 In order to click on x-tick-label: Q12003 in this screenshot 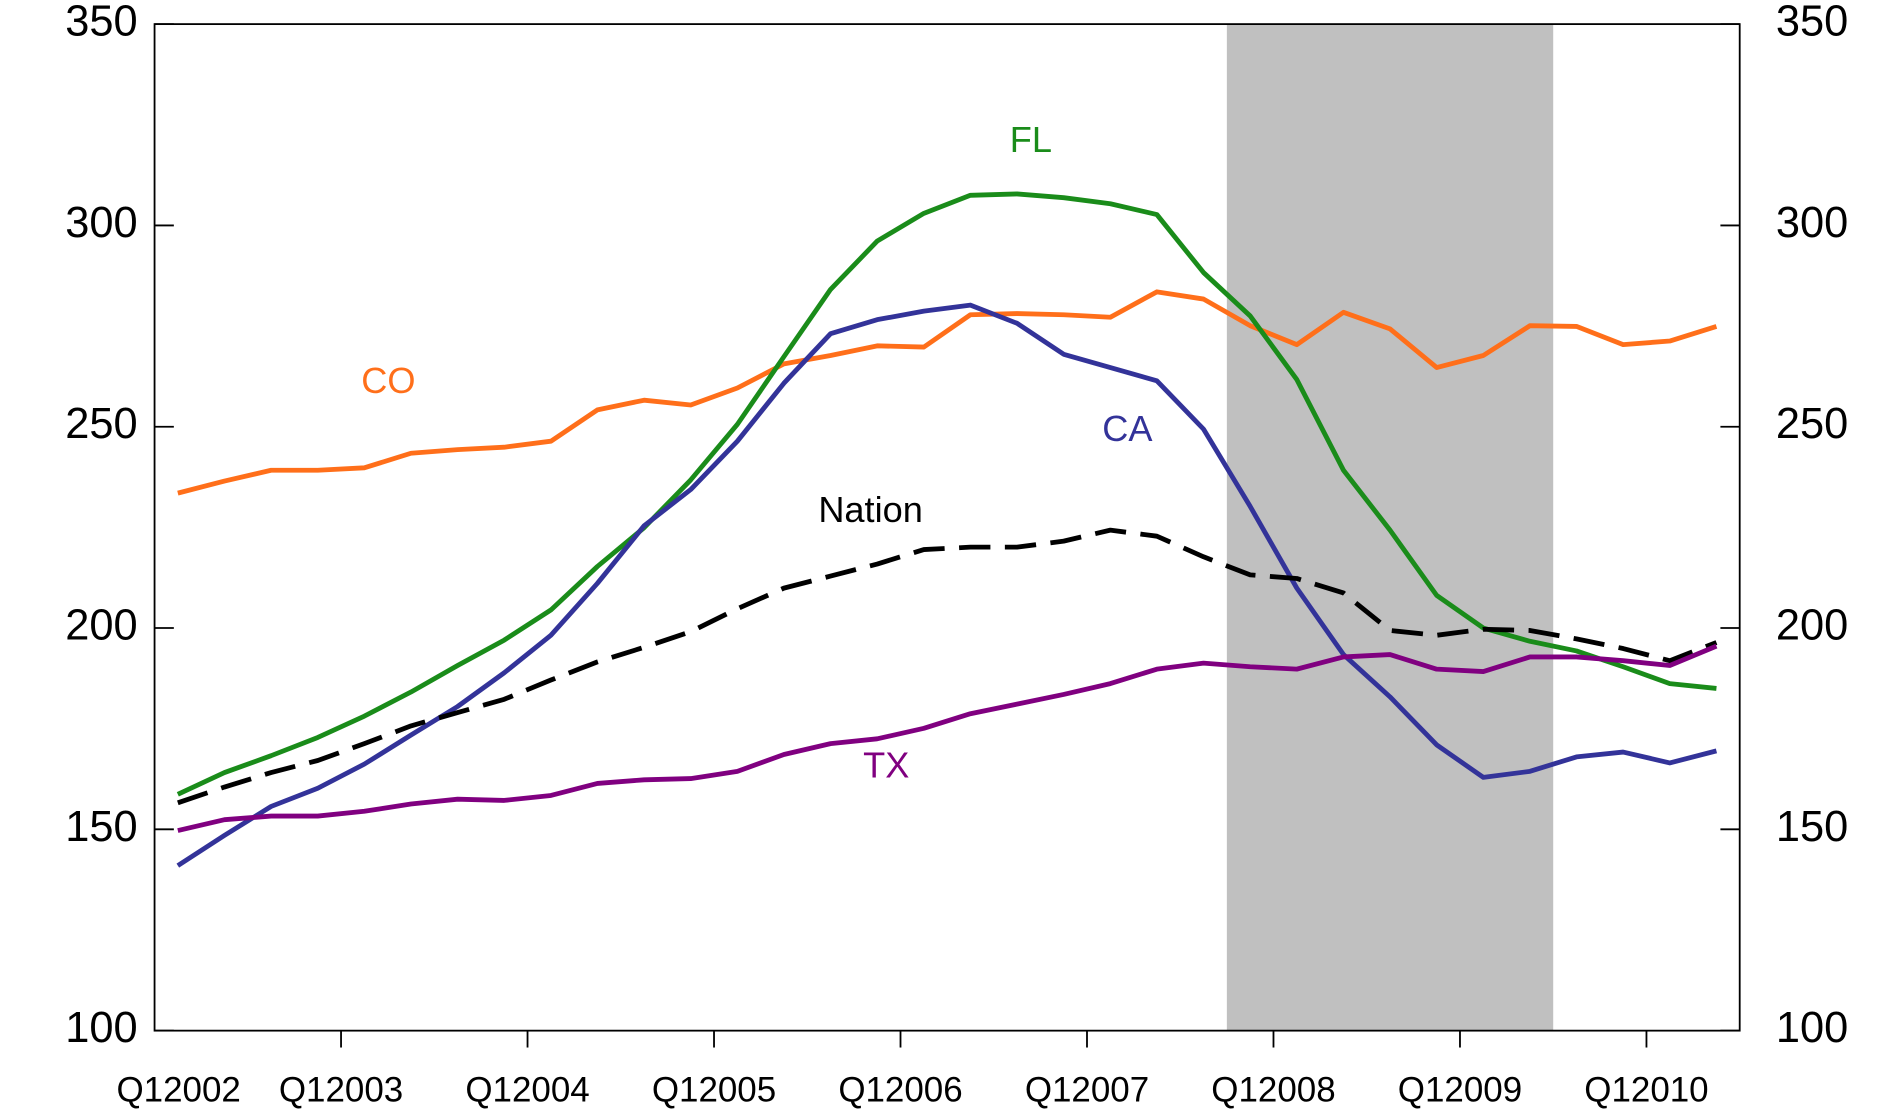, I will do `click(341, 1089)`.